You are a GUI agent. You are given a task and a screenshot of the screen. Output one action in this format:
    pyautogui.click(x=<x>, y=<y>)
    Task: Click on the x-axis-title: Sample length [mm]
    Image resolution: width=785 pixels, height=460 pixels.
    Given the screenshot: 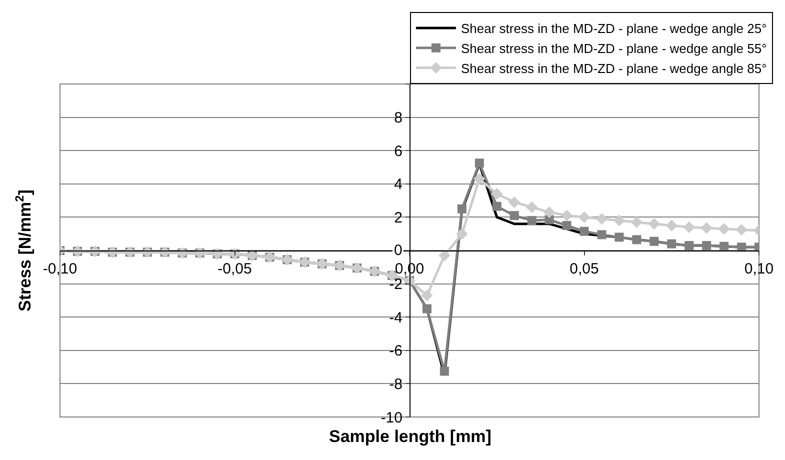 What is the action you would take?
    pyautogui.click(x=410, y=436)
    